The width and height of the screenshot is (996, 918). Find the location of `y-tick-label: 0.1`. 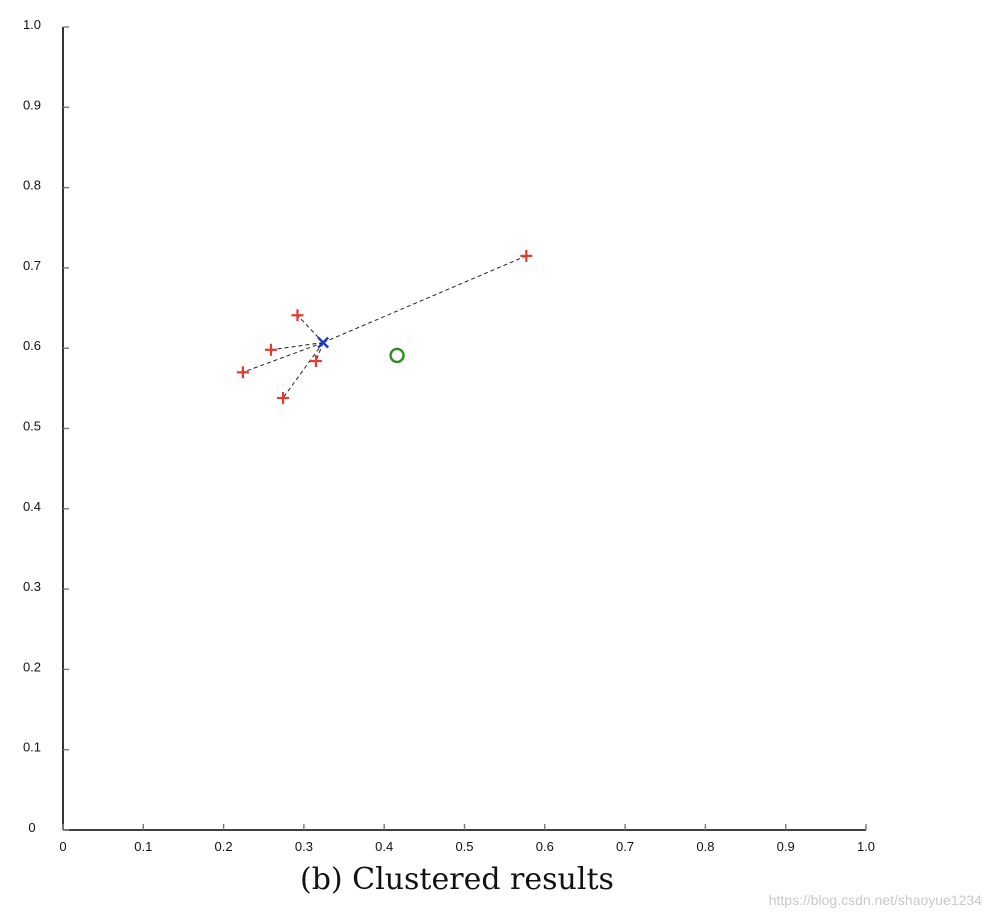

y-tick-label: 0.1 is located at coordinates (32, 747).